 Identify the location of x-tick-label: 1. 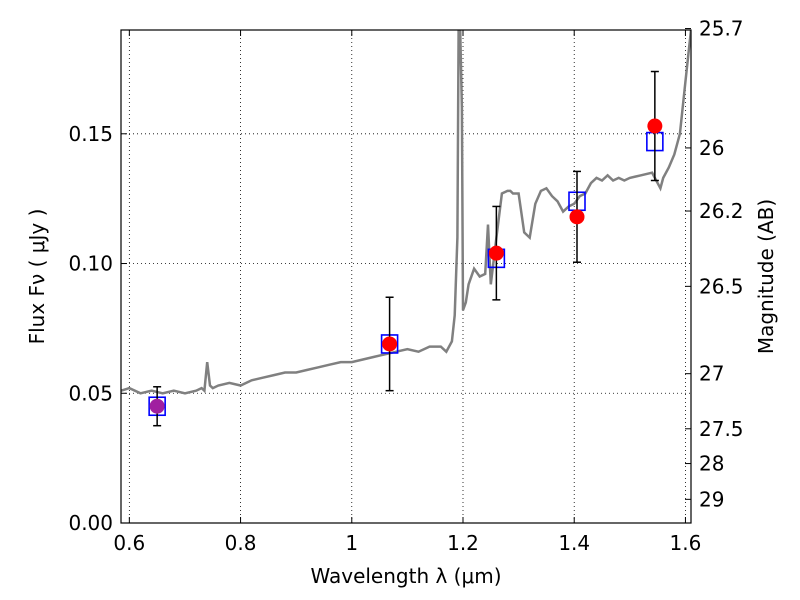
(351, 543).